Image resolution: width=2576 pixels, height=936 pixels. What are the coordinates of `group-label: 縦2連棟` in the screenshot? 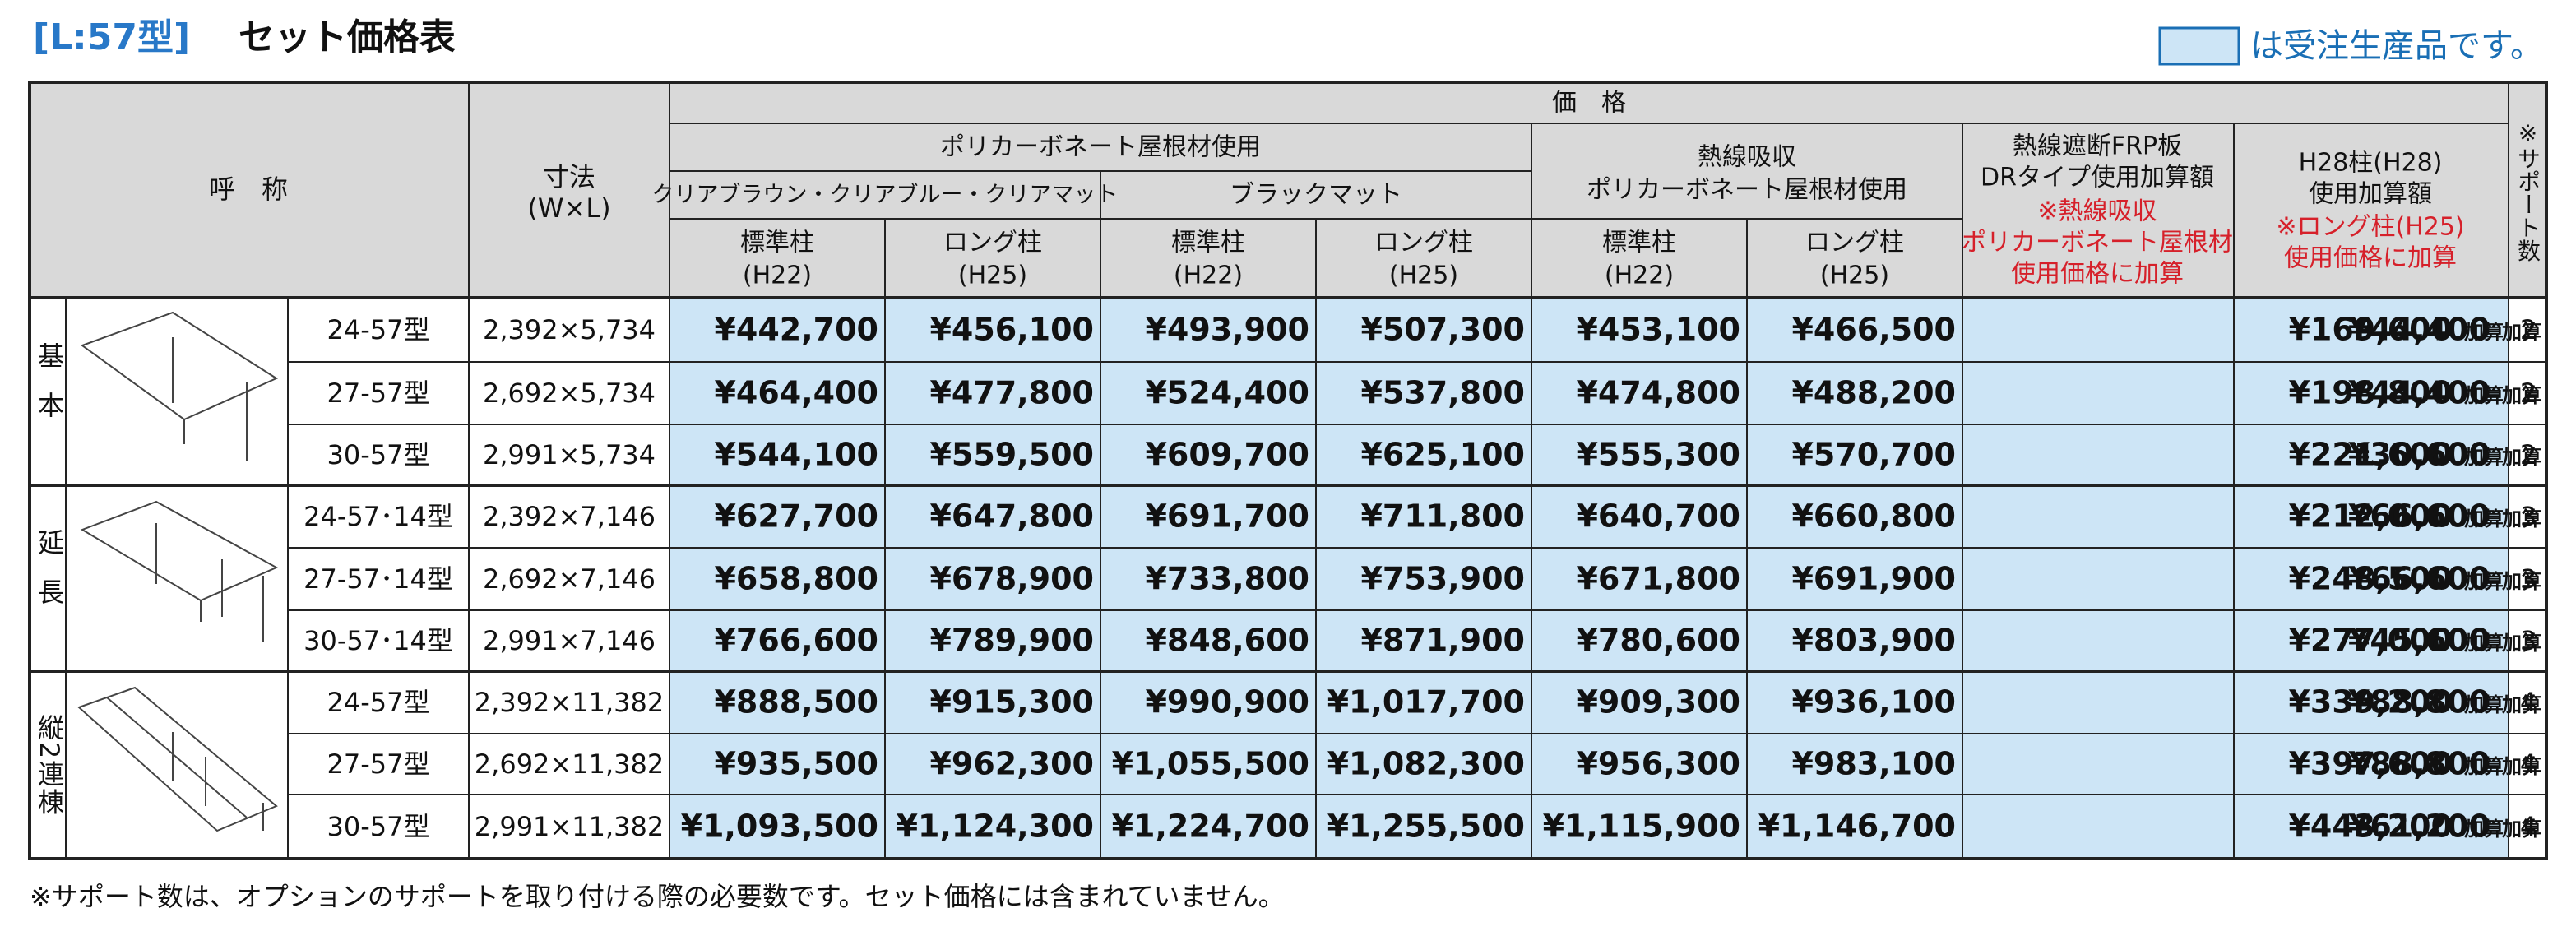 It's located at (49, 765).